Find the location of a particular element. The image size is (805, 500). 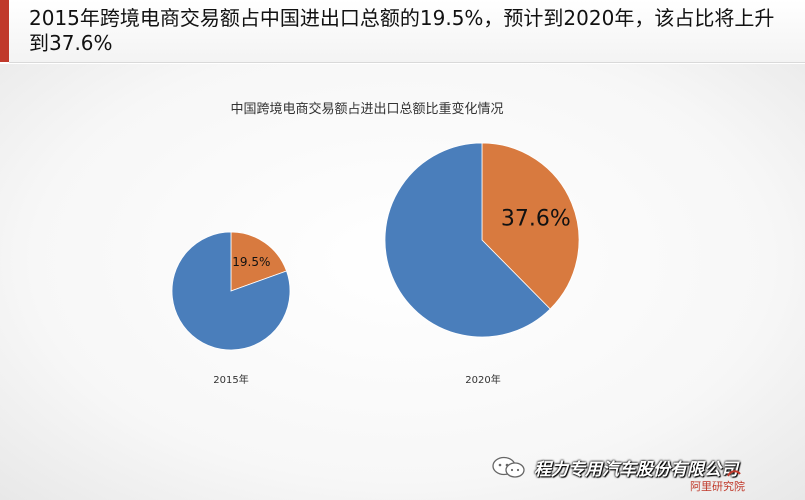

slice-data-label: 37.6% is located at coordinates (536, 219).